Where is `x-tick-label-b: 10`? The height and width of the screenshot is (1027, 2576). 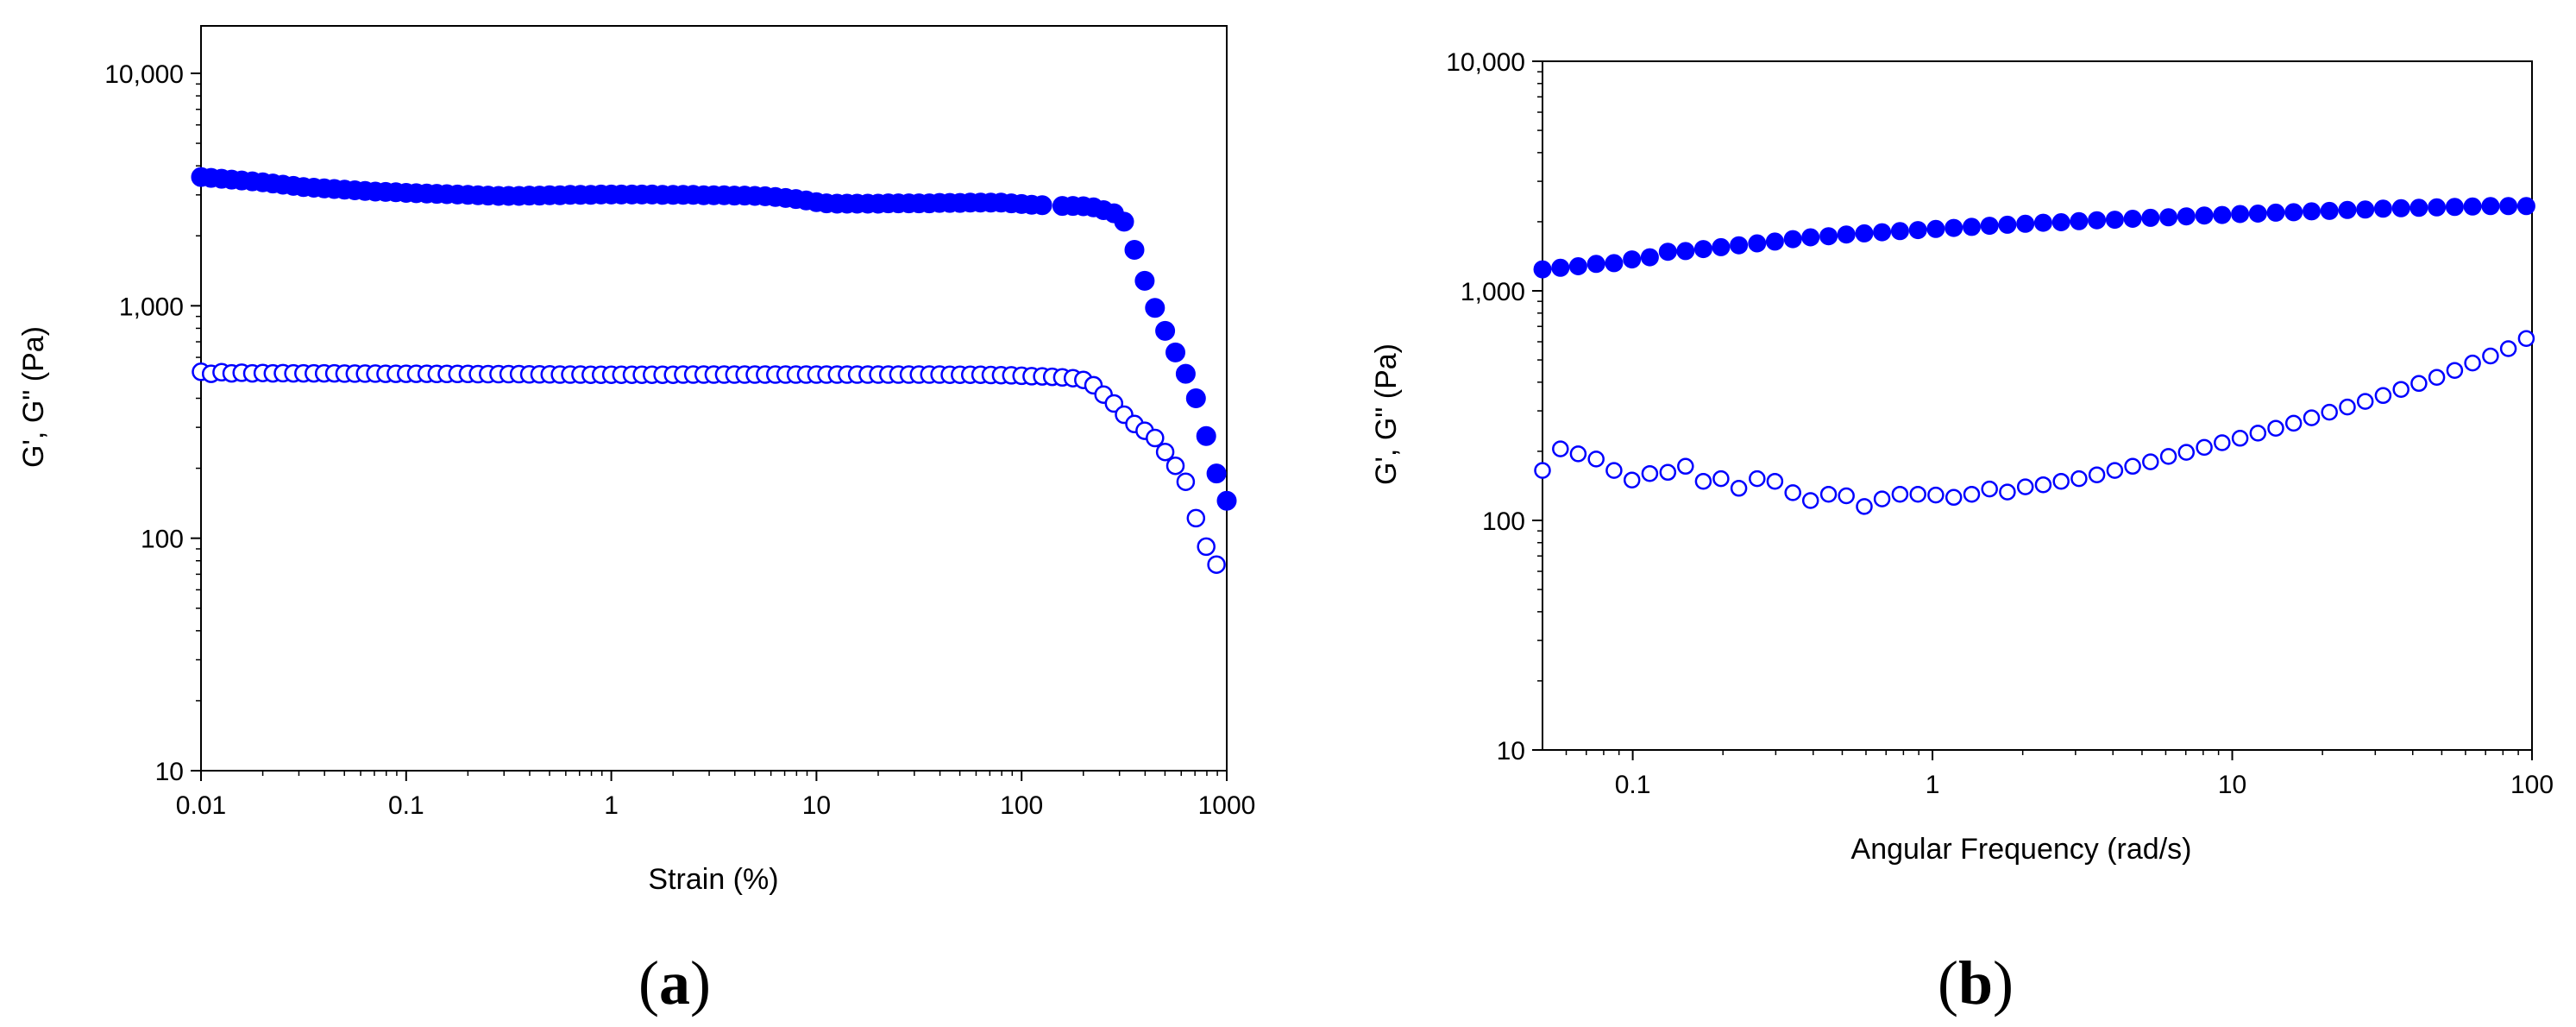 x-tick-label-b: 10 is located at coordinates (2232, 785).